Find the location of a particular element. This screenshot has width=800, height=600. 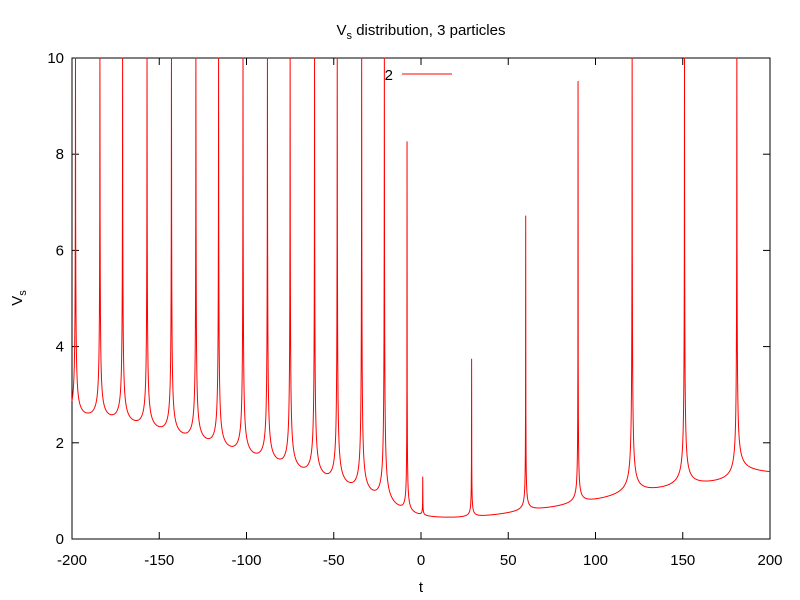

x-tick-label: 150 is located at coordinates (682, 560).